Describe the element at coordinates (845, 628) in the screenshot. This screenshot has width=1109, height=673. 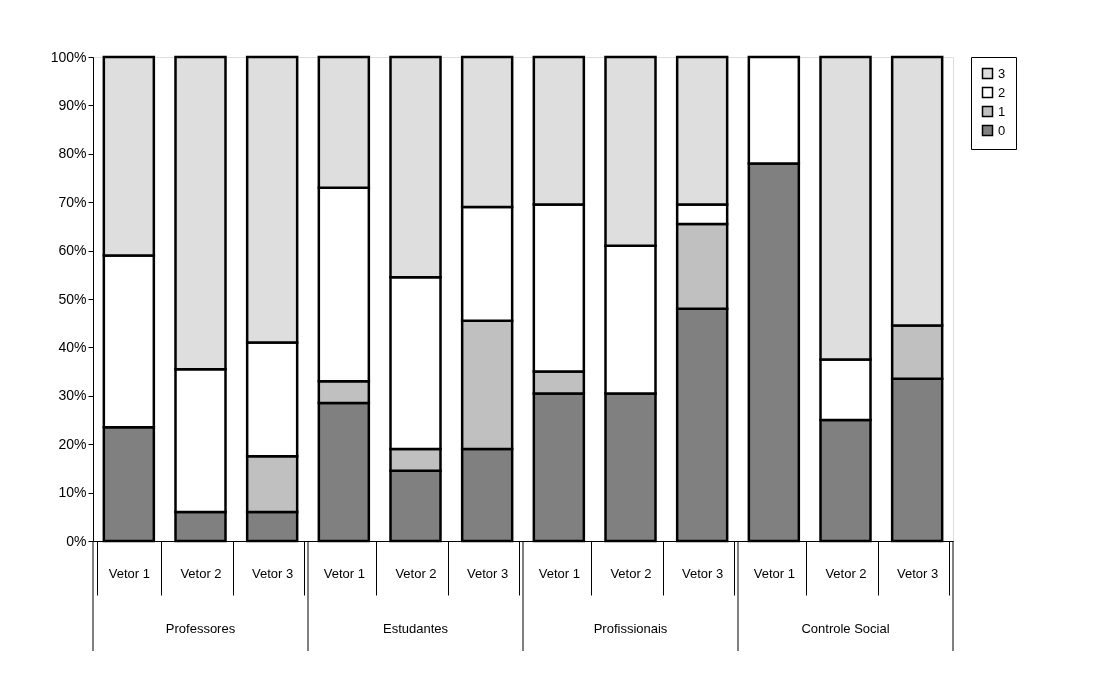
I see `text: Controle Social` at that location.